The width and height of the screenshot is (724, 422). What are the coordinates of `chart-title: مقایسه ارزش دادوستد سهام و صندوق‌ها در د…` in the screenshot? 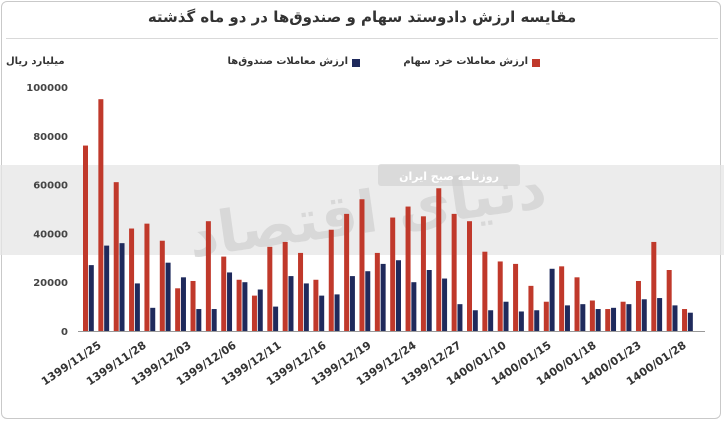 It's located at (362, 17).